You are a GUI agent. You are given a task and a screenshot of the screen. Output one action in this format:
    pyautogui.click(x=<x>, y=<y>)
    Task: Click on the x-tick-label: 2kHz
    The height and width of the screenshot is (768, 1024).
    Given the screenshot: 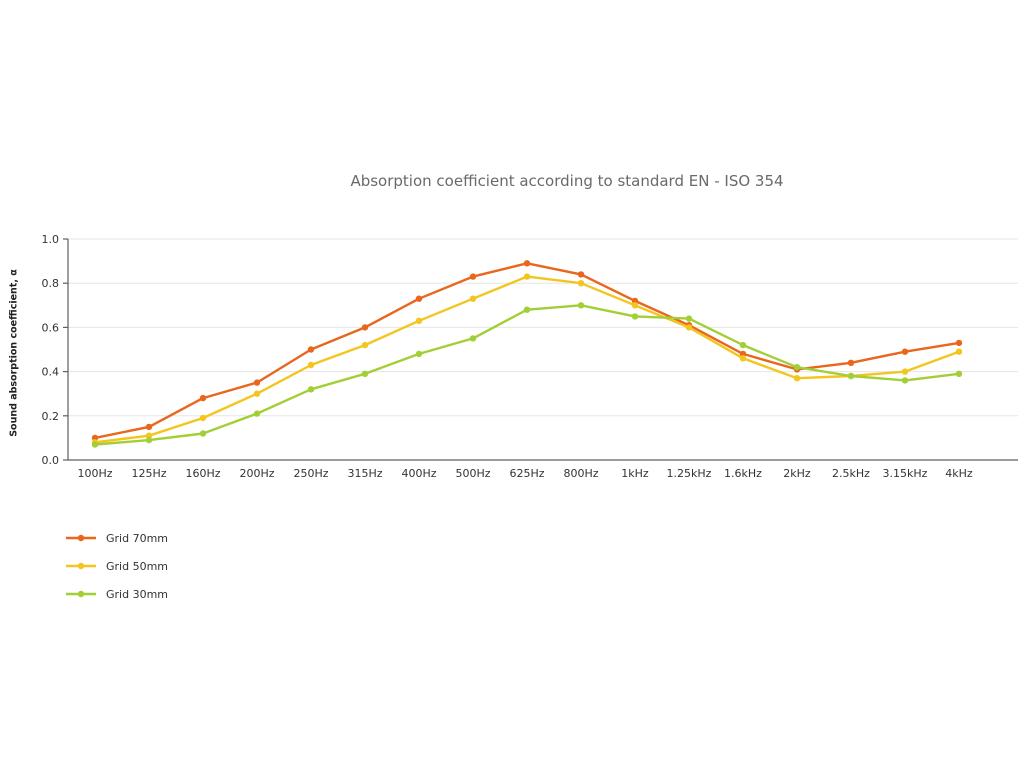 What is the action you would take?
    pyautogui.click(x=797, y=473)
    